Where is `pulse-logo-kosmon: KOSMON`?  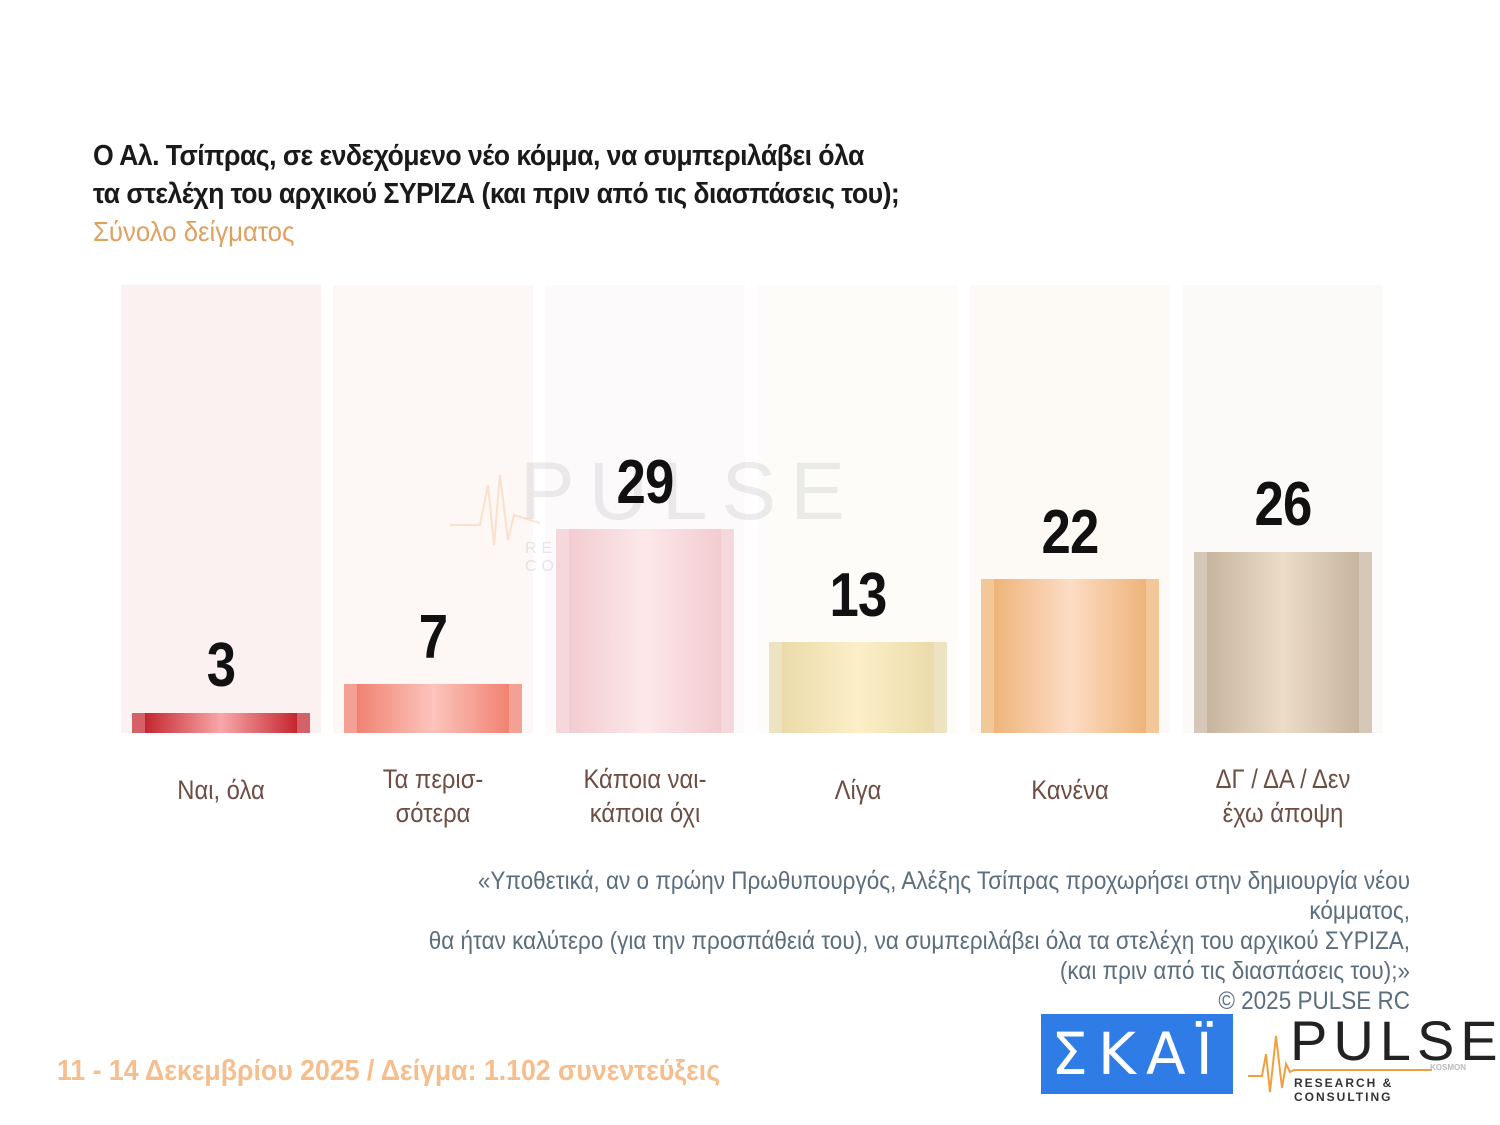
pulse-logo-kosmon: KOSMON is located at coordinates (1448, 1067).